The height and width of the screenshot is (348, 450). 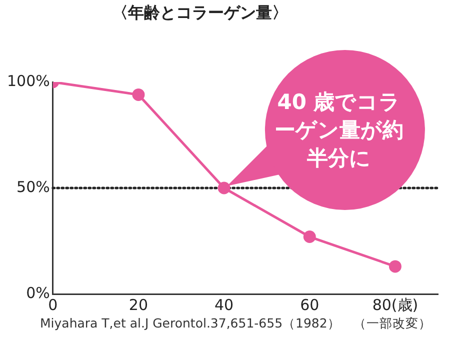 What do you see at coordinates (38, 293) in the screenshot?
I see `y-tick-label: 0%` at bounding box center [38, 293].